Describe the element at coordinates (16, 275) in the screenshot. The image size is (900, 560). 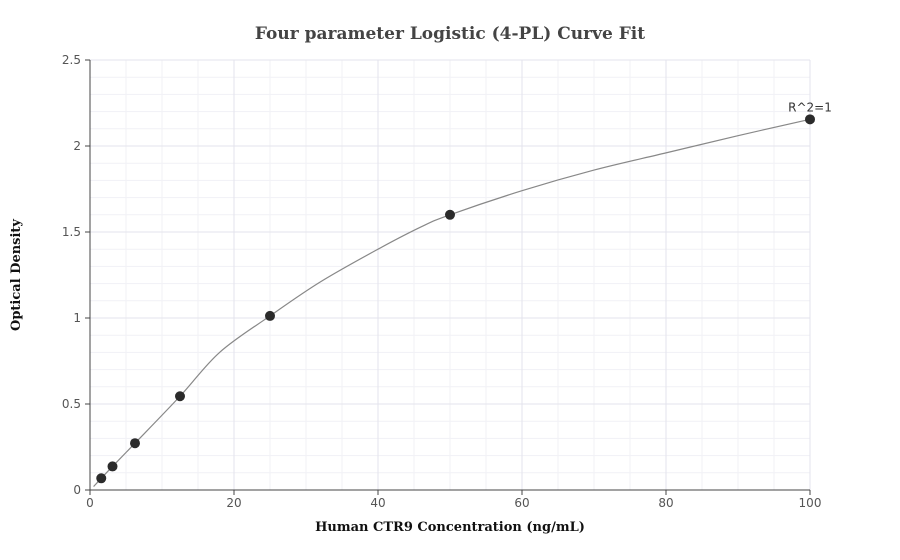
I see `y-axis-label: Optical Density` at that location.